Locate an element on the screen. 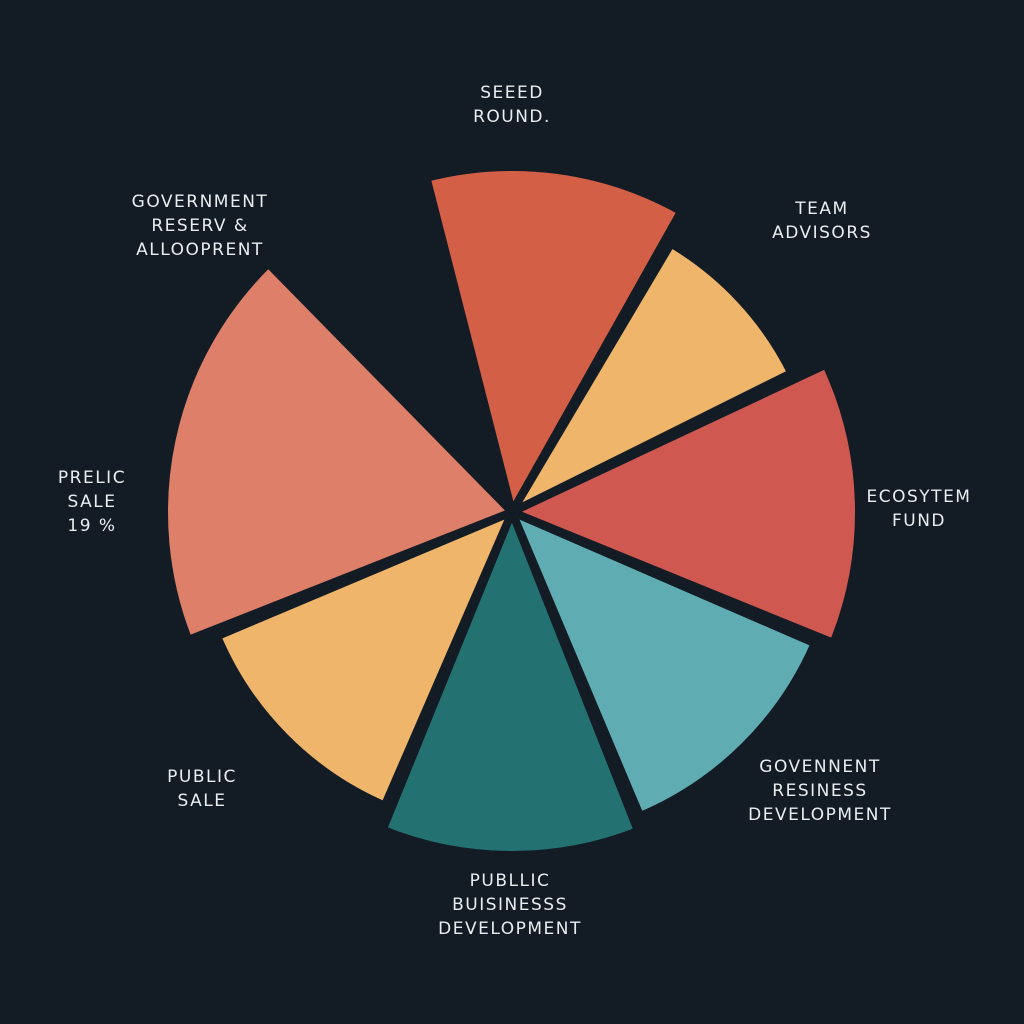  slice-label-line: ECOSYTEM is located at coordinates (919, 497).